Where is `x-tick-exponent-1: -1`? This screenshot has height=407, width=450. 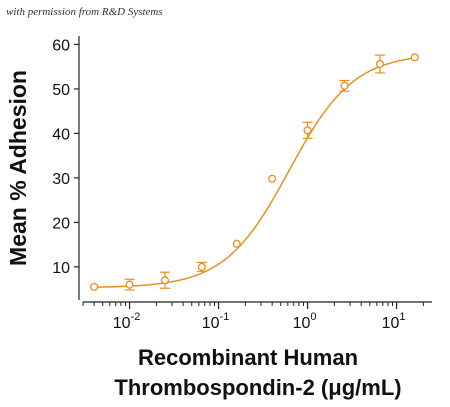
x-tick-exponent-1: -1 is located at coordinates (225, 317).